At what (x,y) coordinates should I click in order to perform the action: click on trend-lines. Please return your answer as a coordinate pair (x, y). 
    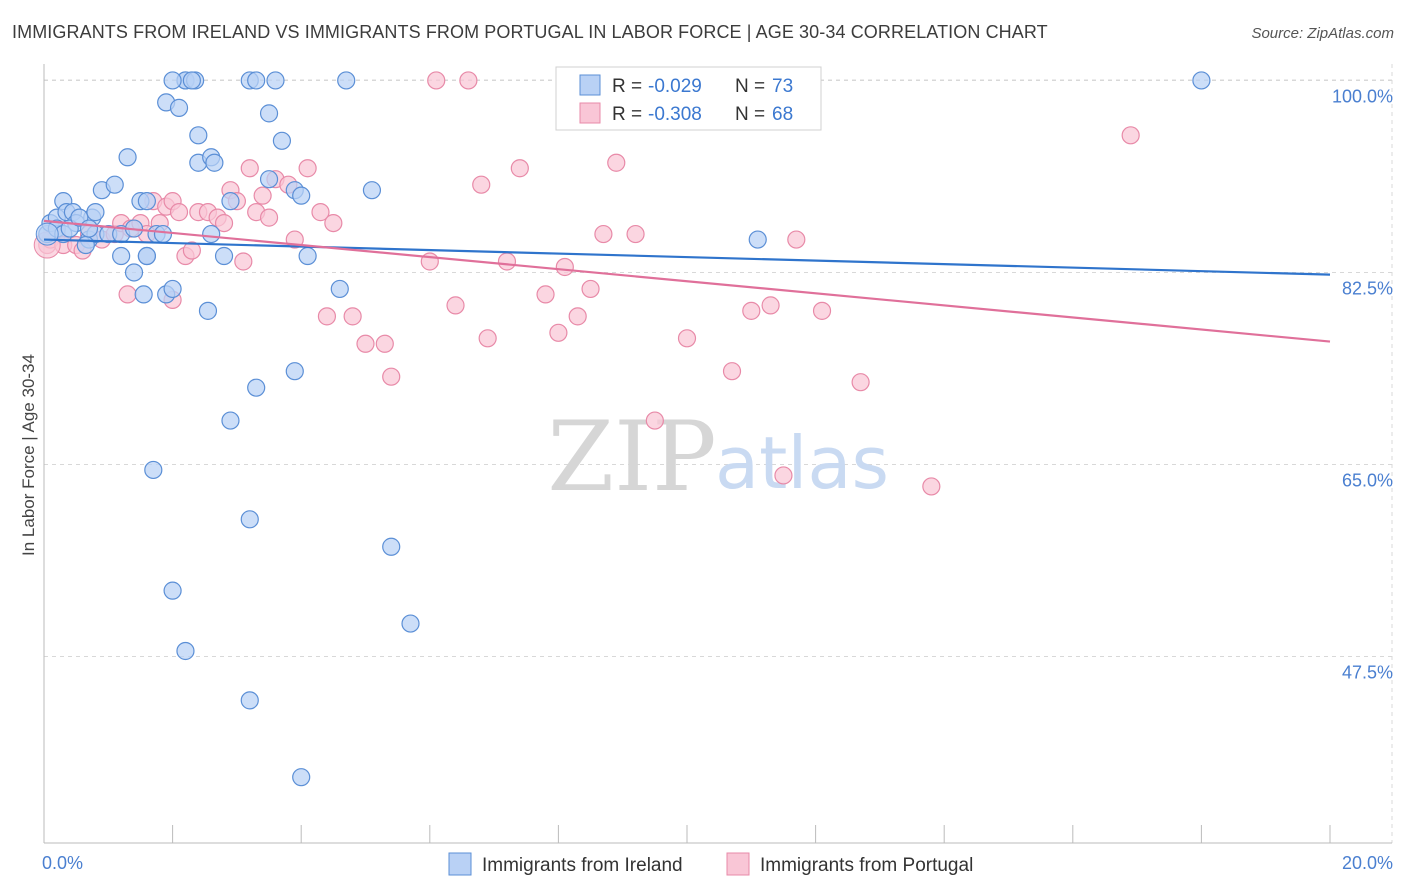
    Looking at the image, I should click on (687, 281).